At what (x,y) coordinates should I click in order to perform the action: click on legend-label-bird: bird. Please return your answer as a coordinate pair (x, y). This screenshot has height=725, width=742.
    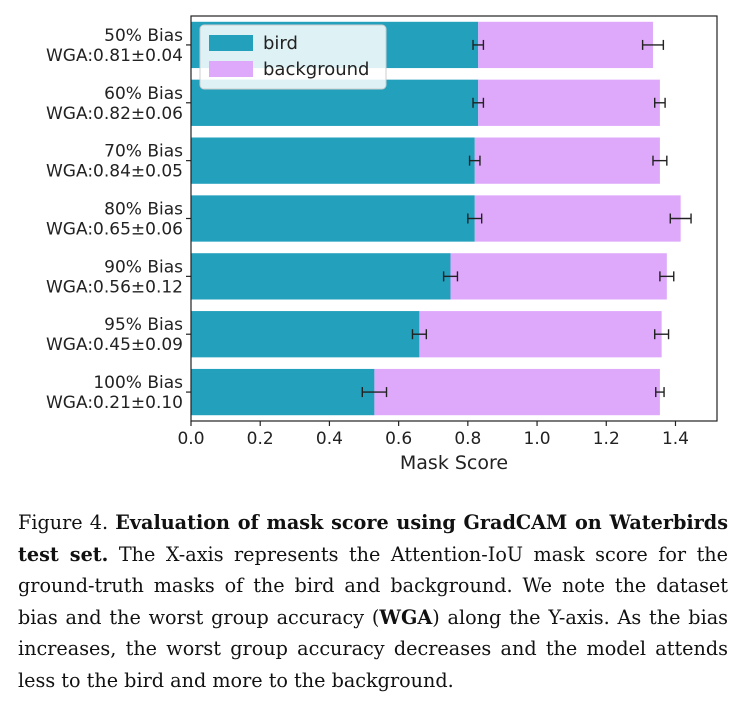
    Looking at the image, I should click on (280, 43).